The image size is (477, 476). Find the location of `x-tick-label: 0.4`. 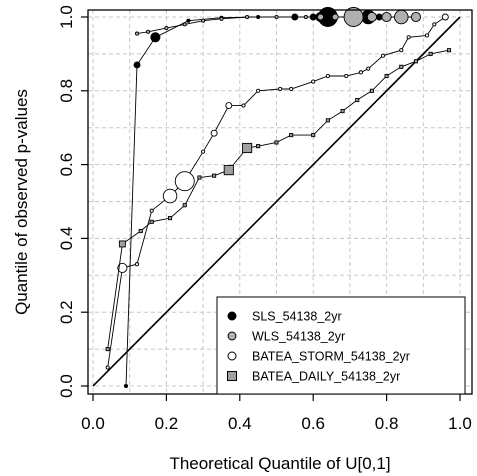

x-tick-label: 0.4 is located at coordinates (240, 423).